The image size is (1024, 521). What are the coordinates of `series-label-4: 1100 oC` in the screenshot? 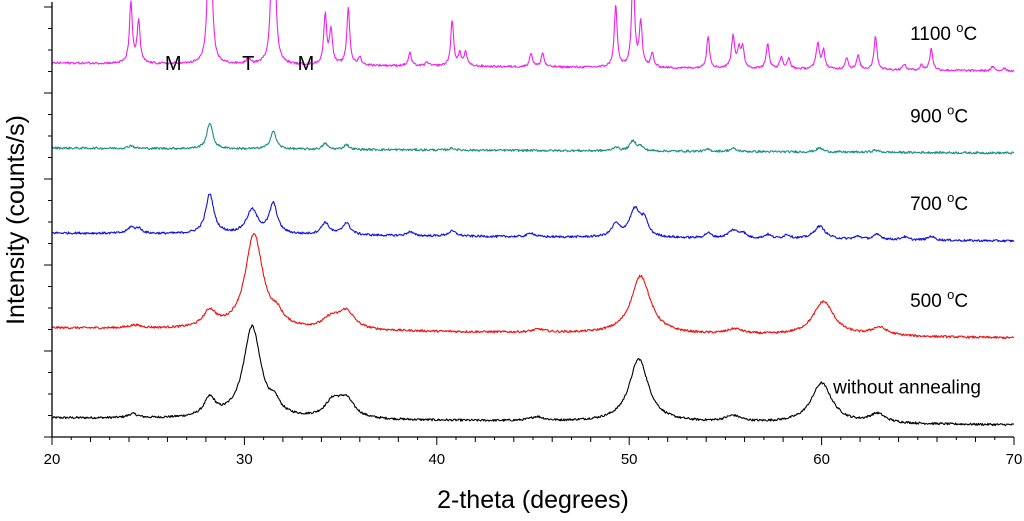 It's located at (943, 32).